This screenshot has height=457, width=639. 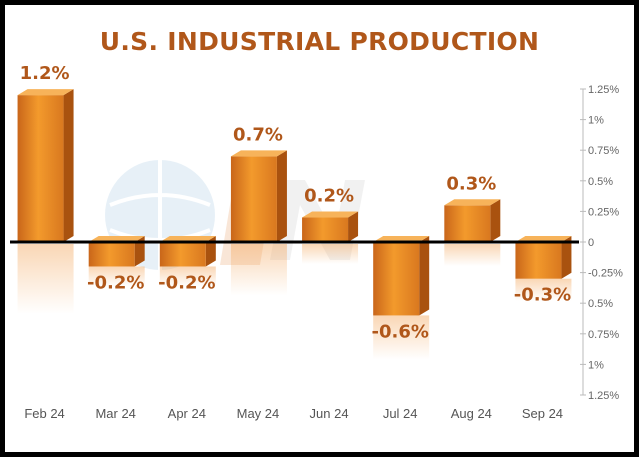 What do you see at coordinates (187, 413) in the screenshot?
I see `x-tick-label: Apr 24` at bounding box center [187, 413].